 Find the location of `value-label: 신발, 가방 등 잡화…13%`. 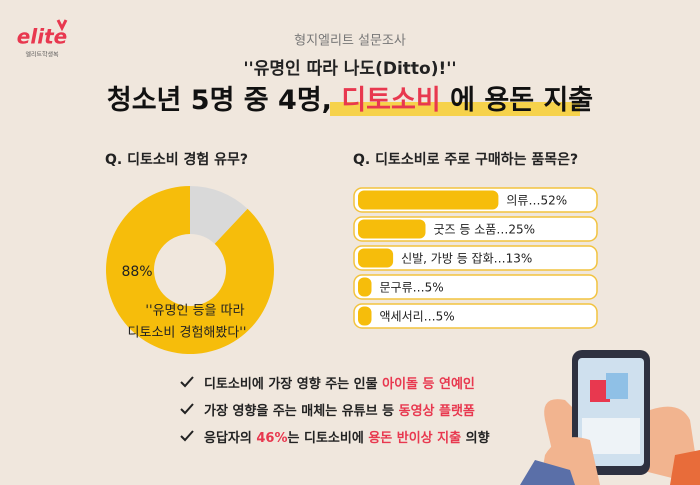

value-label: 신발, 가방 등 잡화…13% is located at coordinates (466, 259).